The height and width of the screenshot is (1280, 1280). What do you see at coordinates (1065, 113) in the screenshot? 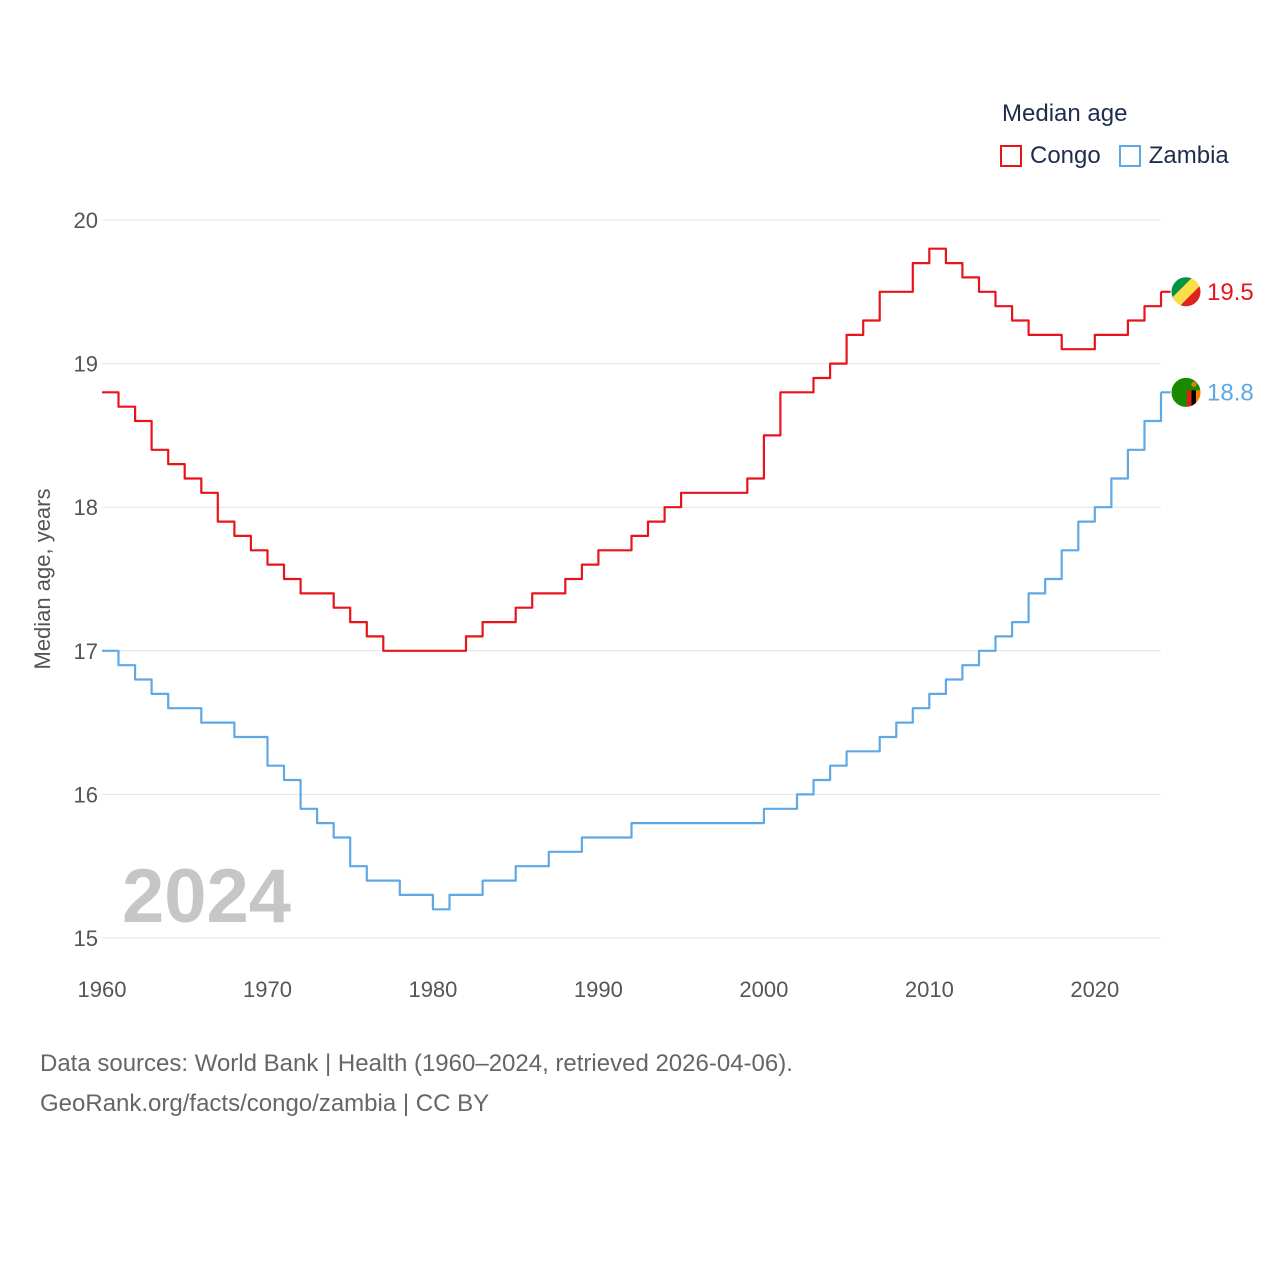
I see `legend-title: Median age` at bounding box center [1065, 113].